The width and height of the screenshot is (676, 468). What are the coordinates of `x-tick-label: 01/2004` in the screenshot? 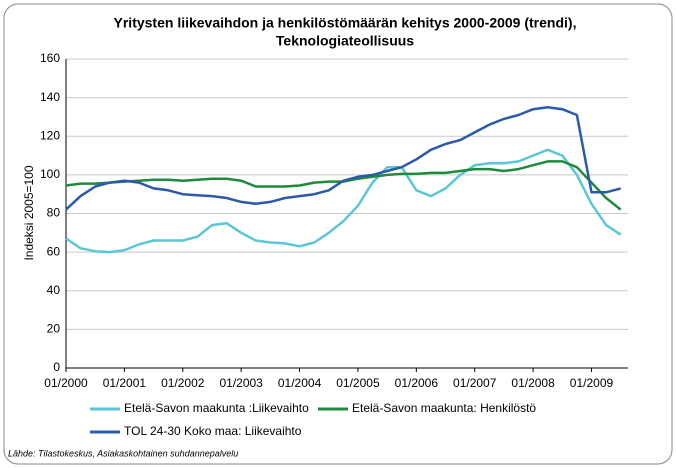 It's located at (300, 383).